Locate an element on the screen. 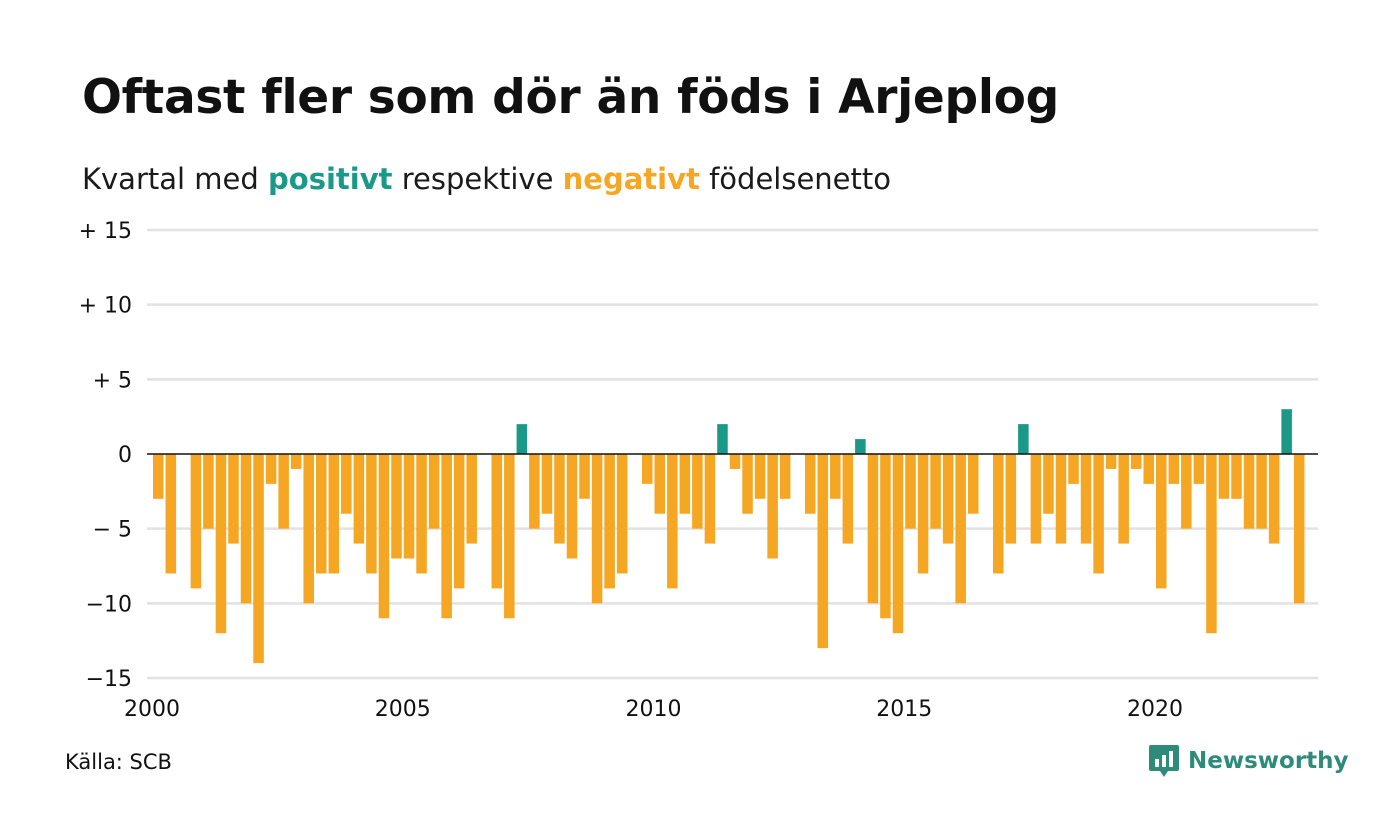 Image resolution: width=1400 pixels, height=840 pixels. y-tick-label: 0 is located at coordinates (125, 455).